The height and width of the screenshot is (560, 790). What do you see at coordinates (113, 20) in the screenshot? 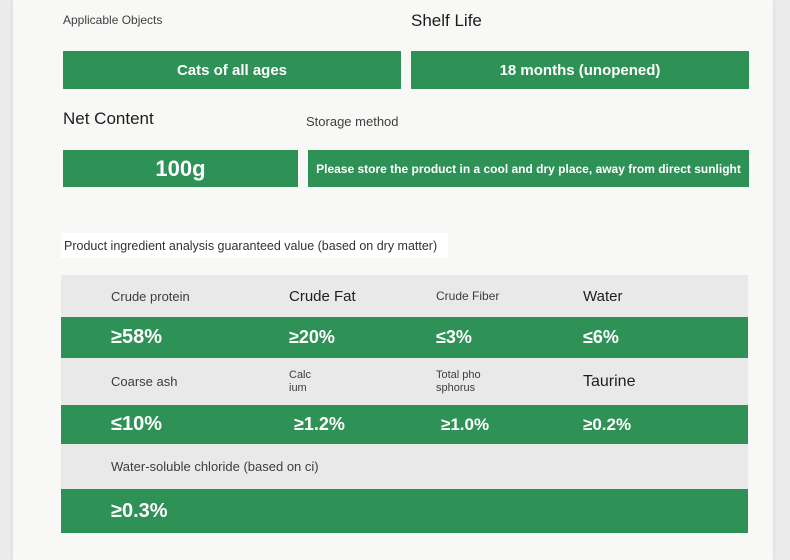
I see `applicable-objects-label: Applicable Objects` at bounding box center [113, 20].